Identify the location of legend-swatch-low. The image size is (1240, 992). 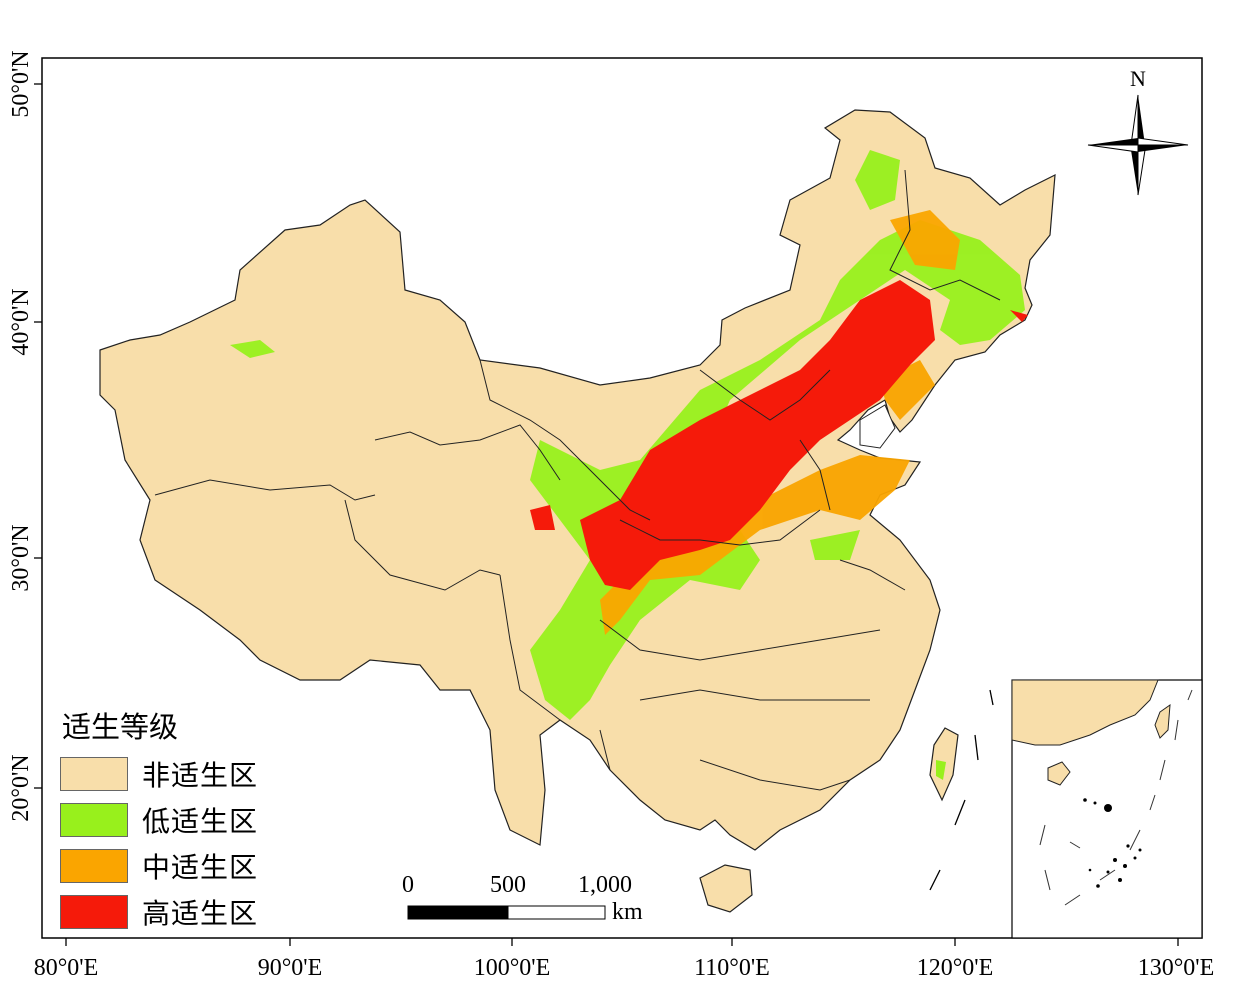
(94, 820).